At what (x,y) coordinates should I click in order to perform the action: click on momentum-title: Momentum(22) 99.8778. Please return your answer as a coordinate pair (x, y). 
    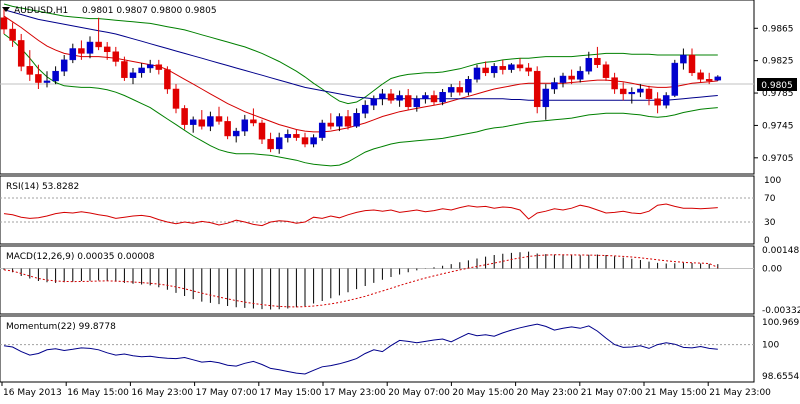
    Looking at the image, I should click on (61, 327).